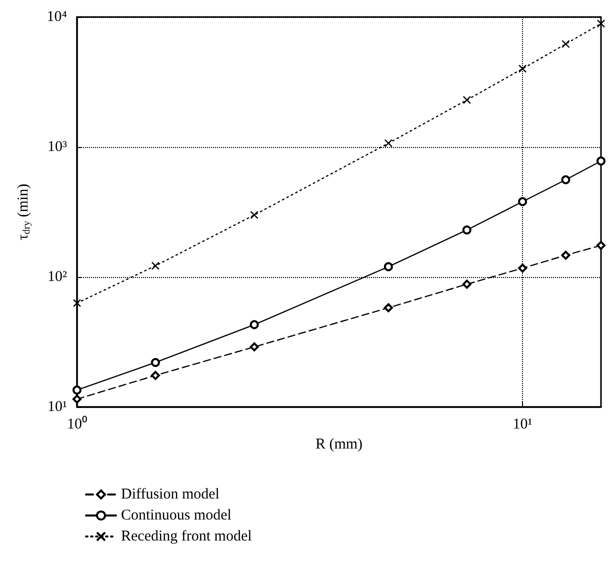  What do you see at coordinates (58, 277) in the screenshot?
I see `y-tick-label: 10²` at bounding box center [58, 277].